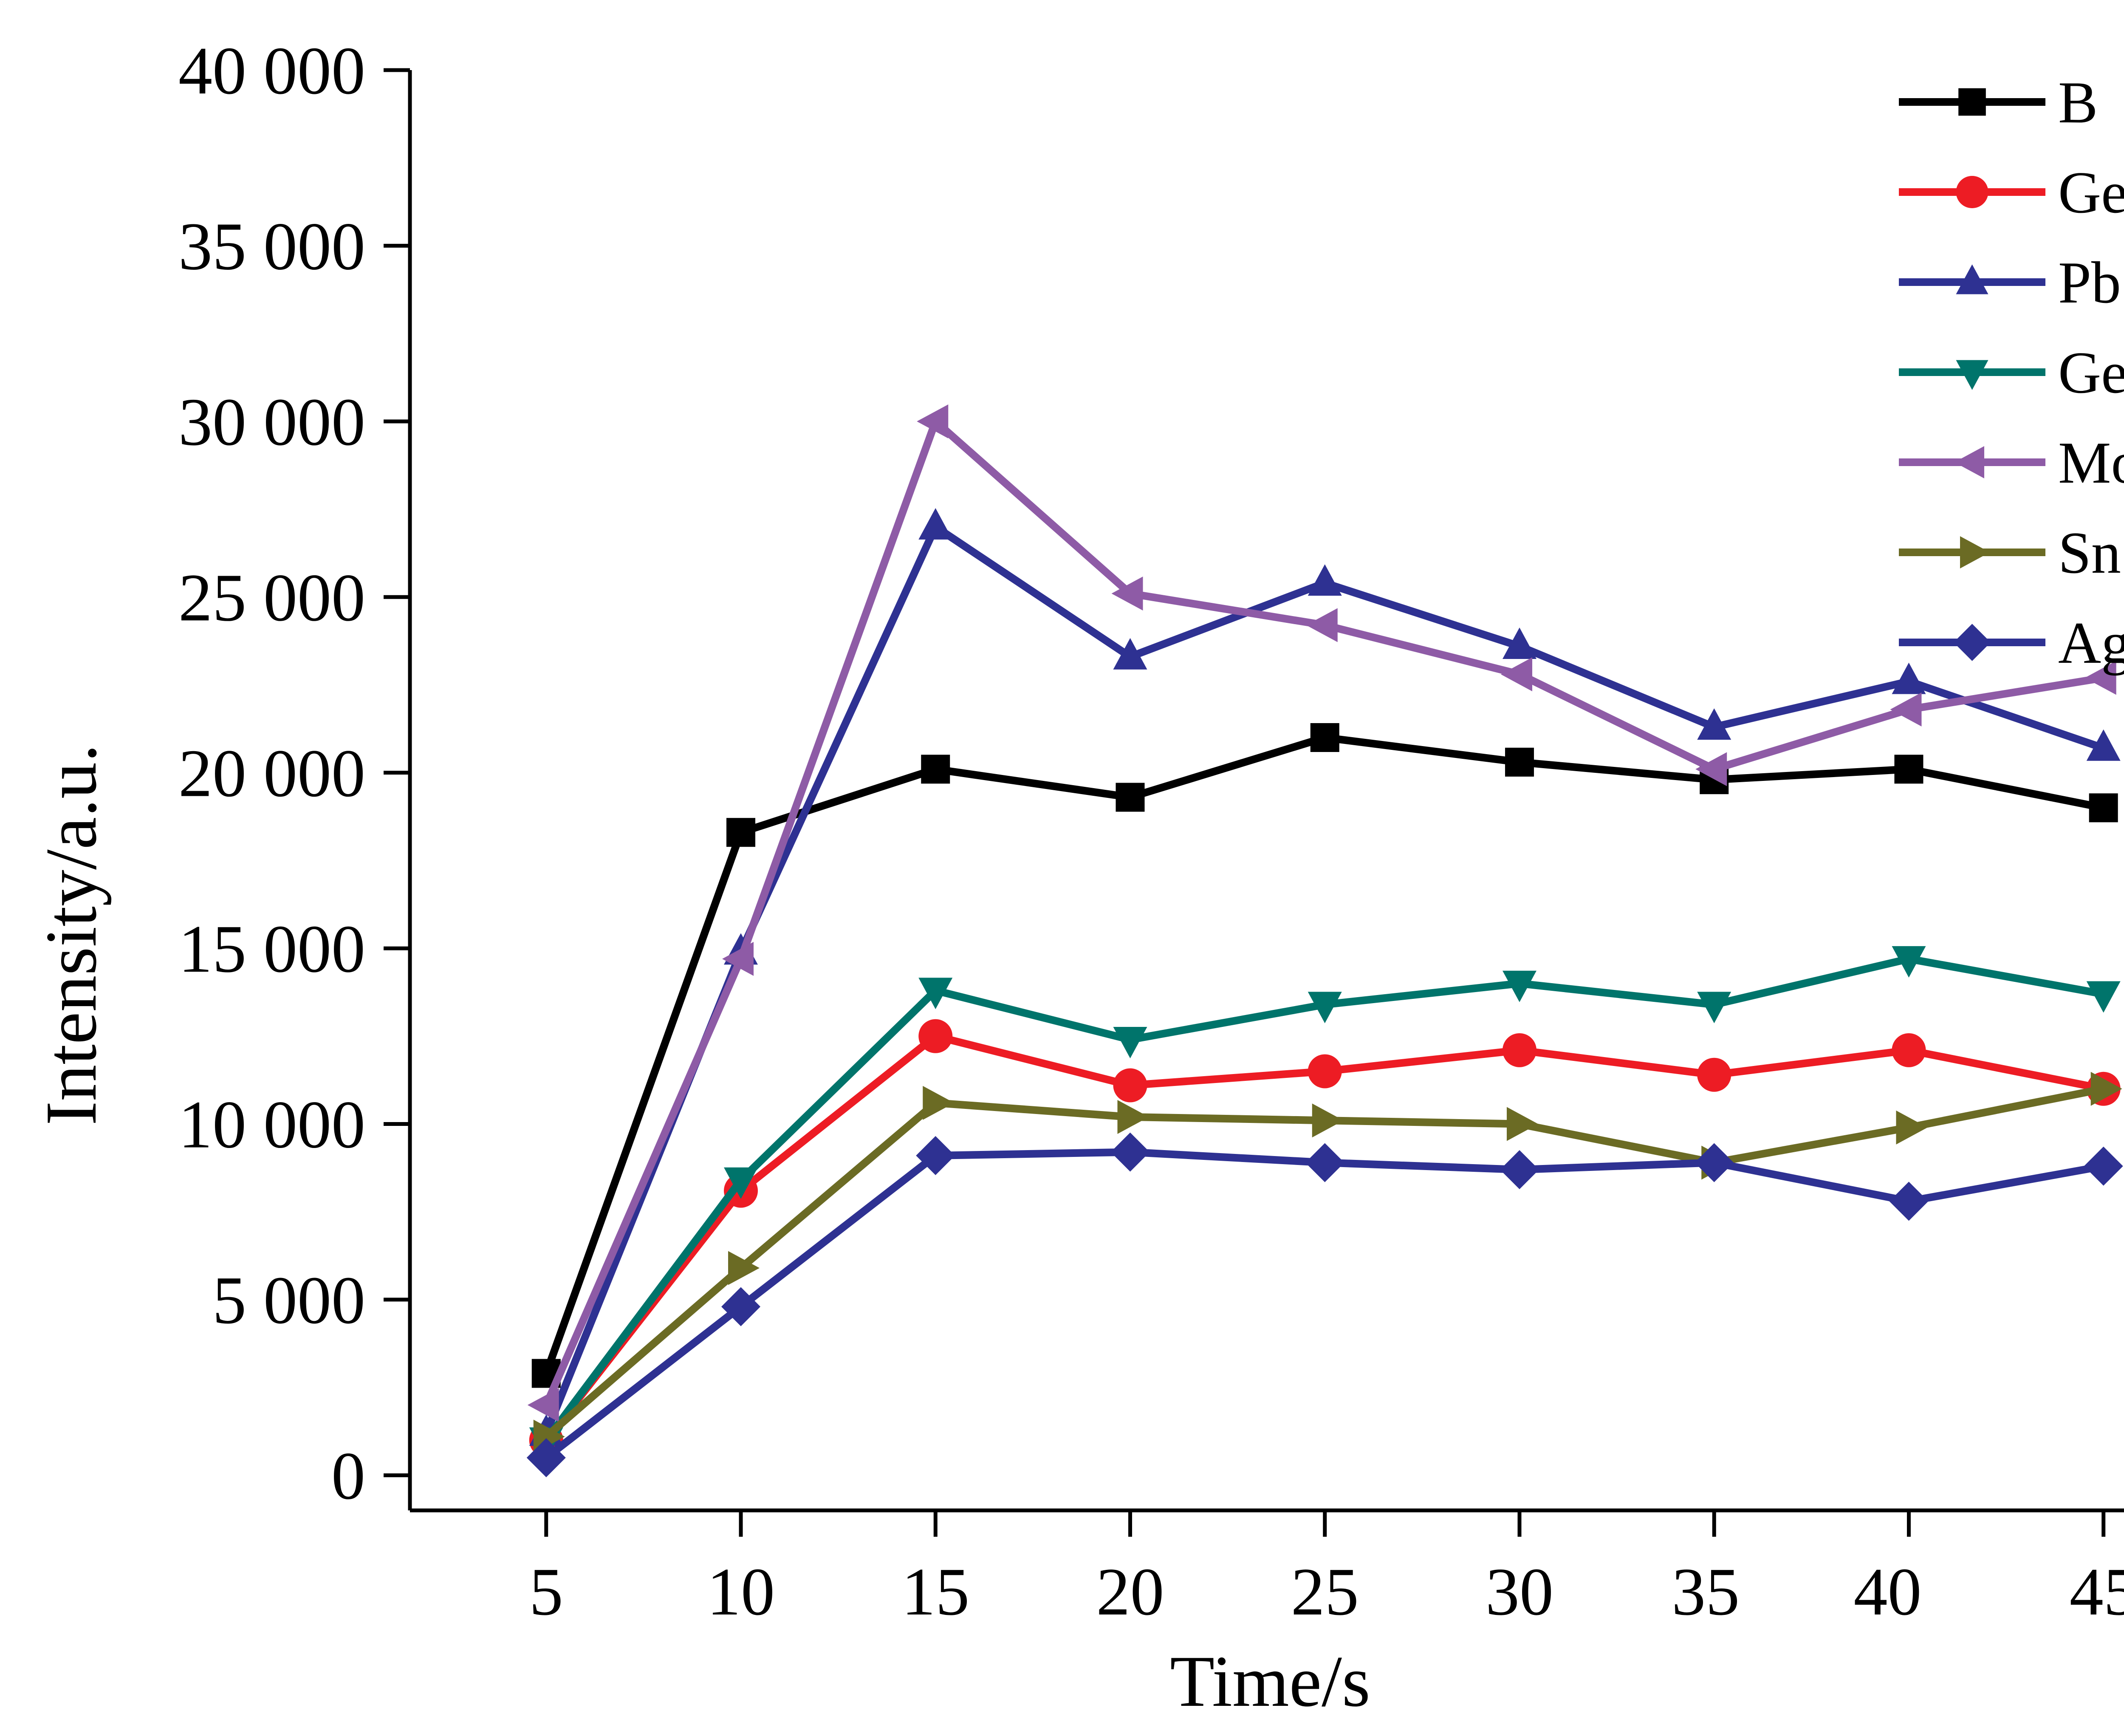 The image size is (2124, 1736). What do you see at coordinates (935, 1592) in the screenshot?
I see `x-tick-label: 15` at bounding box center [935, 1592].